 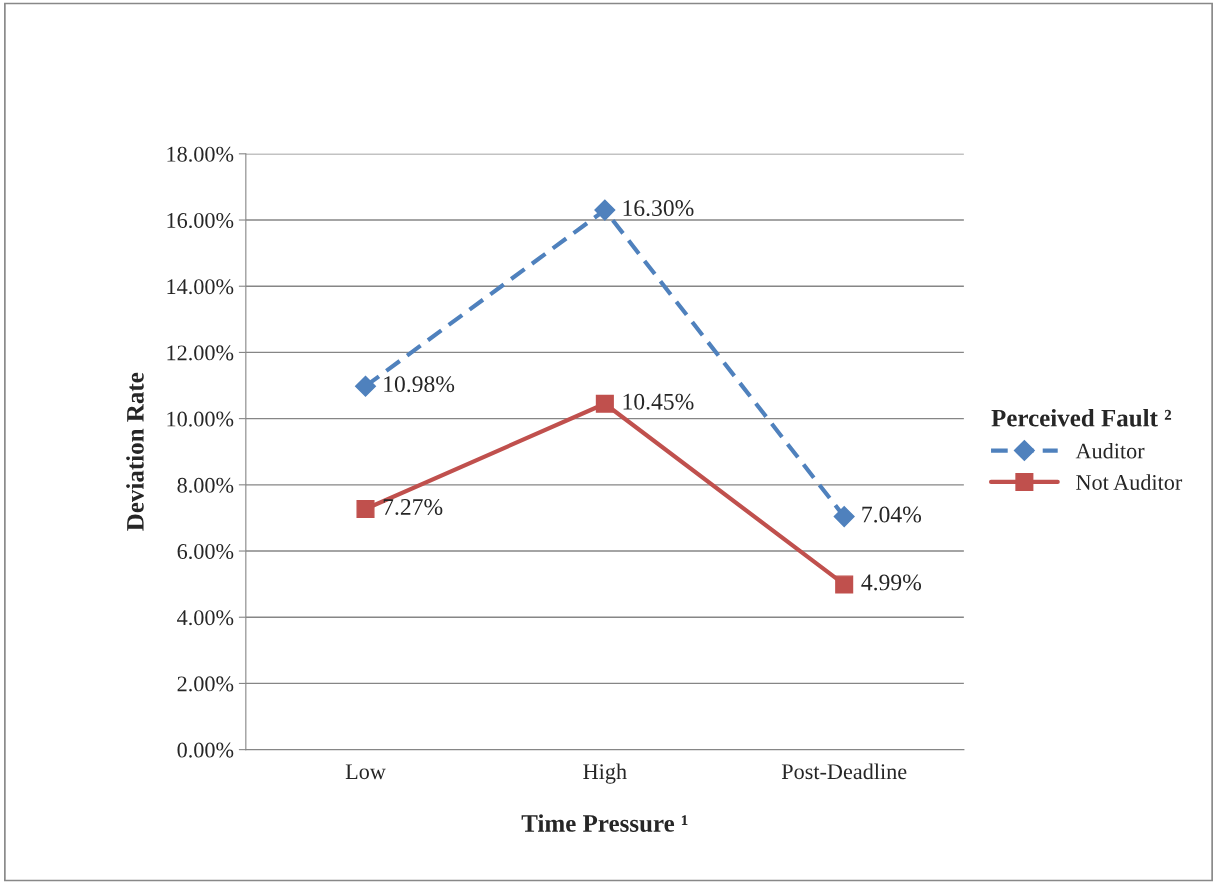 I want to click on y-tick-label: 8.00%, so click(x=205, y=485).